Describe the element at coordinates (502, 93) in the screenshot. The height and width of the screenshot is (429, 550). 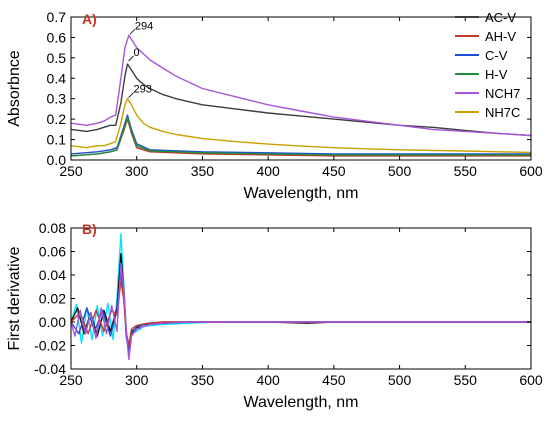
I see `legend-label: NCH7` at that location.